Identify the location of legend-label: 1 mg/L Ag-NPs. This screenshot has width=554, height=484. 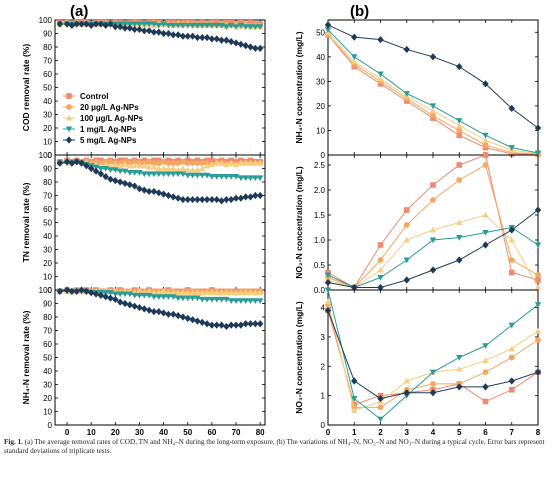
(108, 129).